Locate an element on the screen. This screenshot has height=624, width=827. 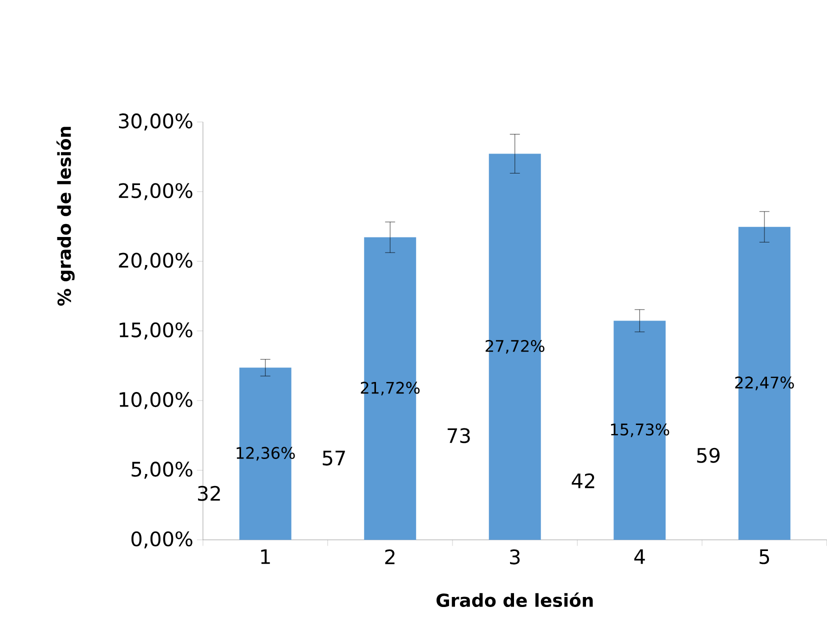
x-tick-label: 3 is located at coordinates (515, 557).